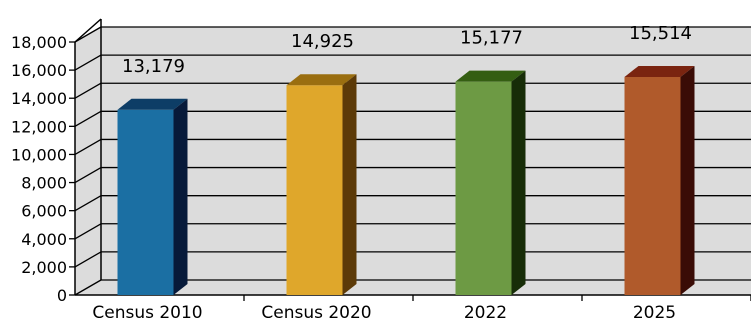  Describe the element at coordinates (39, 42) in the screenshot. I see `y-tick-label: 18,000` at that location.